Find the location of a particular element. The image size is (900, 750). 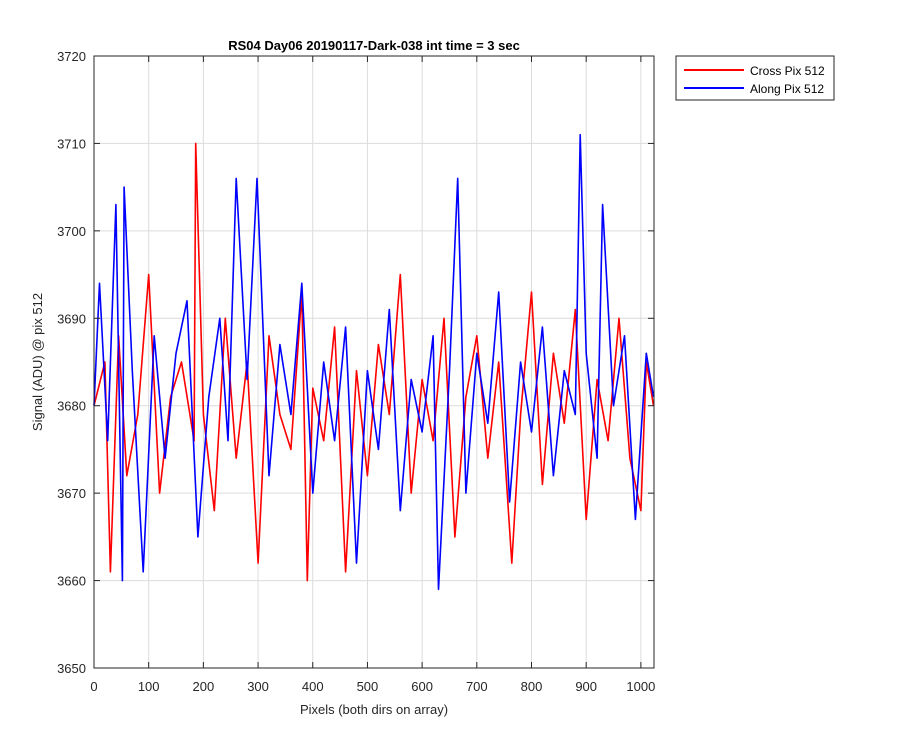

legend-label-along-pix: Along Pix 512 is located at coordinates (787, 89).